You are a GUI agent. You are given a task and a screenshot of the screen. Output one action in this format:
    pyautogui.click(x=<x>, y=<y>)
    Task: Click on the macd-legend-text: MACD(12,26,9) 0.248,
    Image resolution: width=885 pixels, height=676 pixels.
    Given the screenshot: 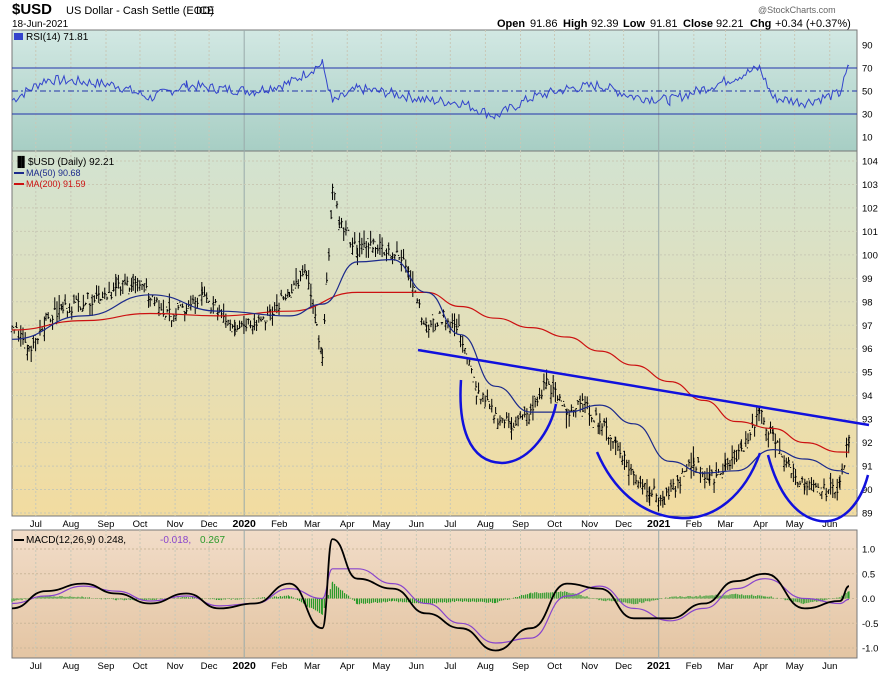 What is the action you would take?
    pyautogui.click(x=76, y=540)
    